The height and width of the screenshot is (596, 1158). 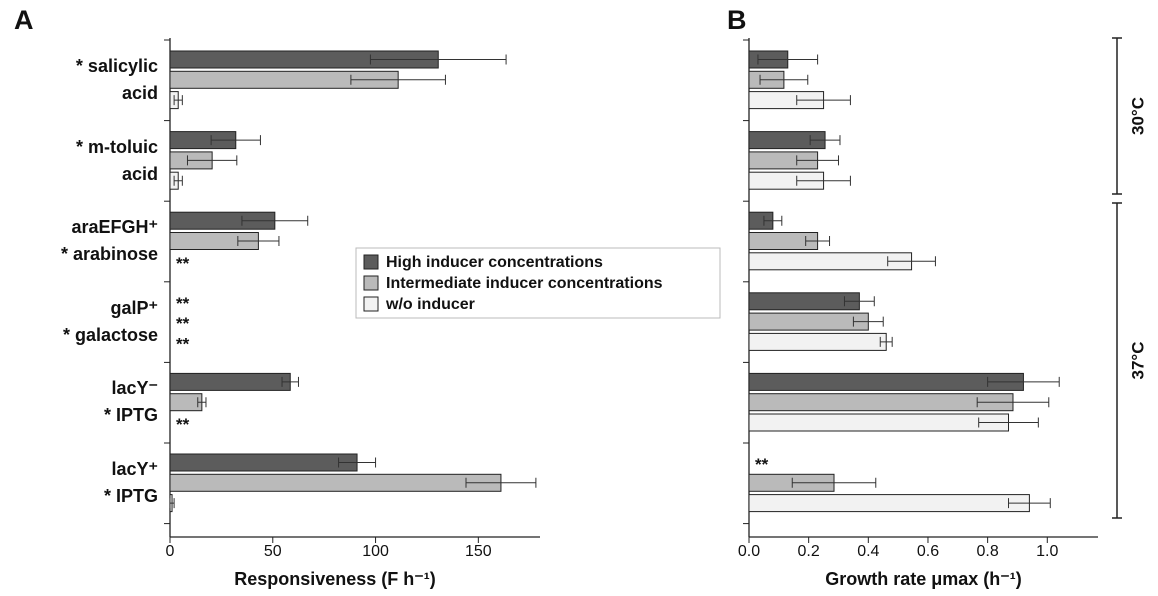 What do you see at coordinates (273, 551) in the screenshot?
I see `x-tick-label: 50` at bounding box center [273, 551].